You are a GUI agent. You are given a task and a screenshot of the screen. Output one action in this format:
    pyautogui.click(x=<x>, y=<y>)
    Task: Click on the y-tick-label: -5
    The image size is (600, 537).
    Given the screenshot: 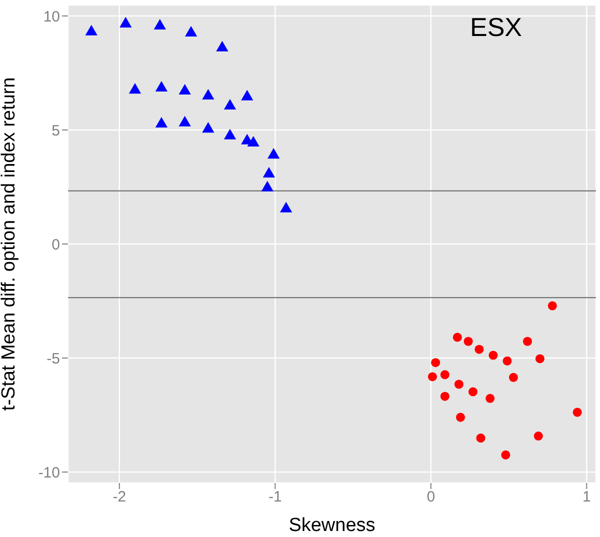 What is the action you would take?
    pyautogui.click(x=53, y=359)
    